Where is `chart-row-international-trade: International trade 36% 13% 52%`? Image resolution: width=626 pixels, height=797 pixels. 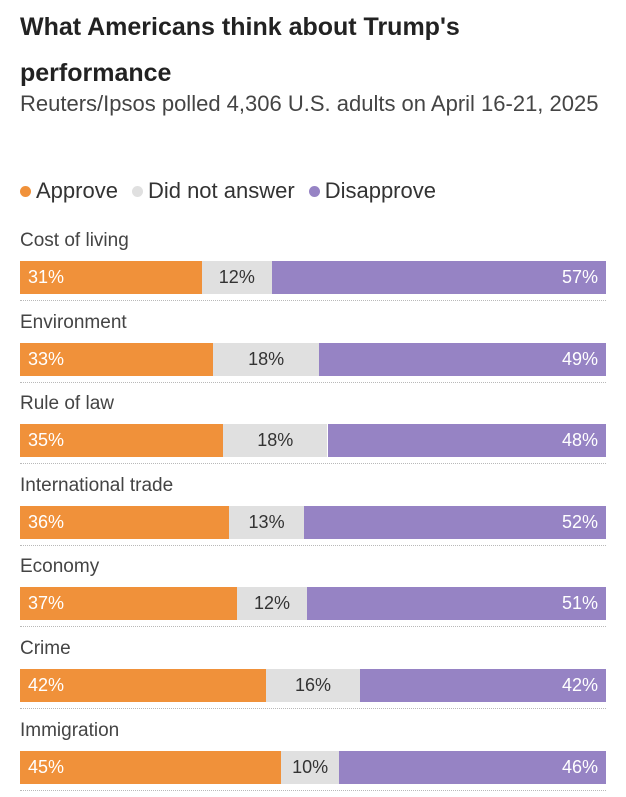 chart-row-international-trade: International trade 36% 13% 52% is located at coordinates (313, 512).